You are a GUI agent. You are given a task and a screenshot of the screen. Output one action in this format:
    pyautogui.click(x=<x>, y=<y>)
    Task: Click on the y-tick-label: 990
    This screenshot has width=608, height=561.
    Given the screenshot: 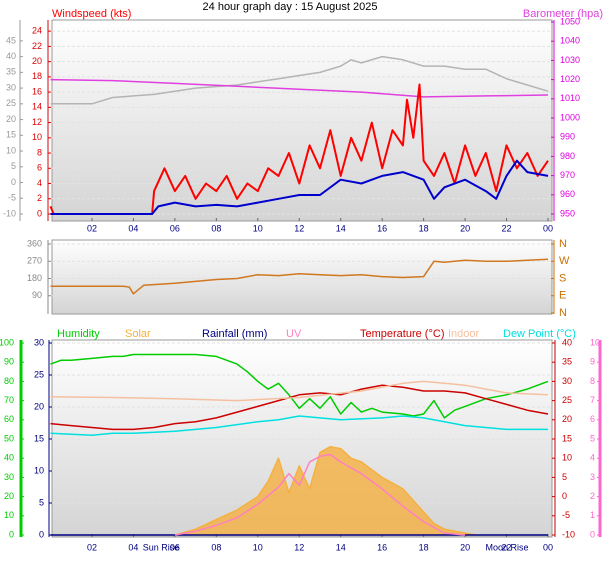 What is the action you would take?
    pyautogui.click(x=567, y=137)
    